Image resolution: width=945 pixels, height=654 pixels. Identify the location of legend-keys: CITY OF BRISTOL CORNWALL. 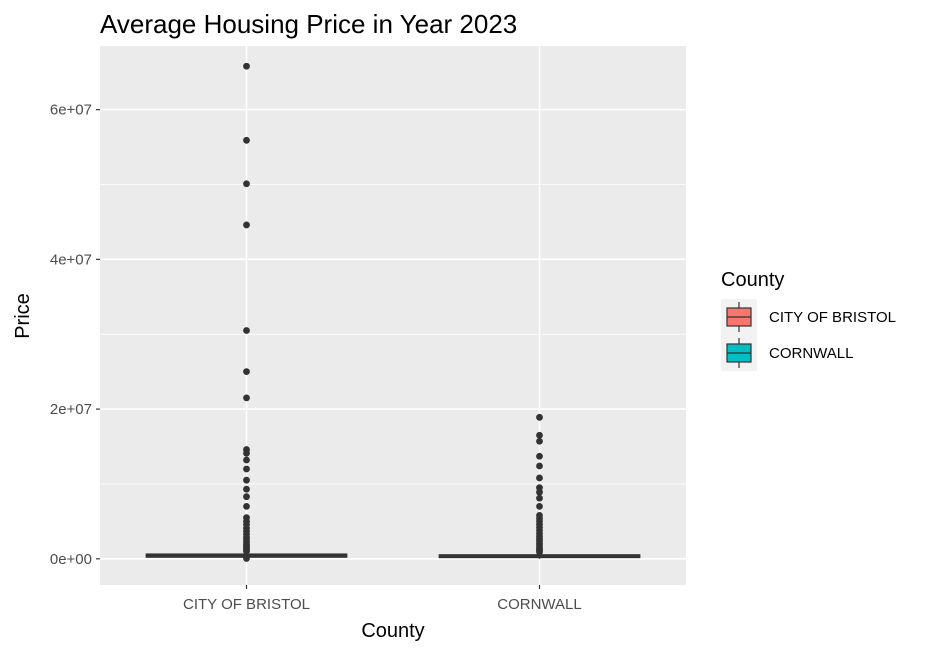
(808, 335).